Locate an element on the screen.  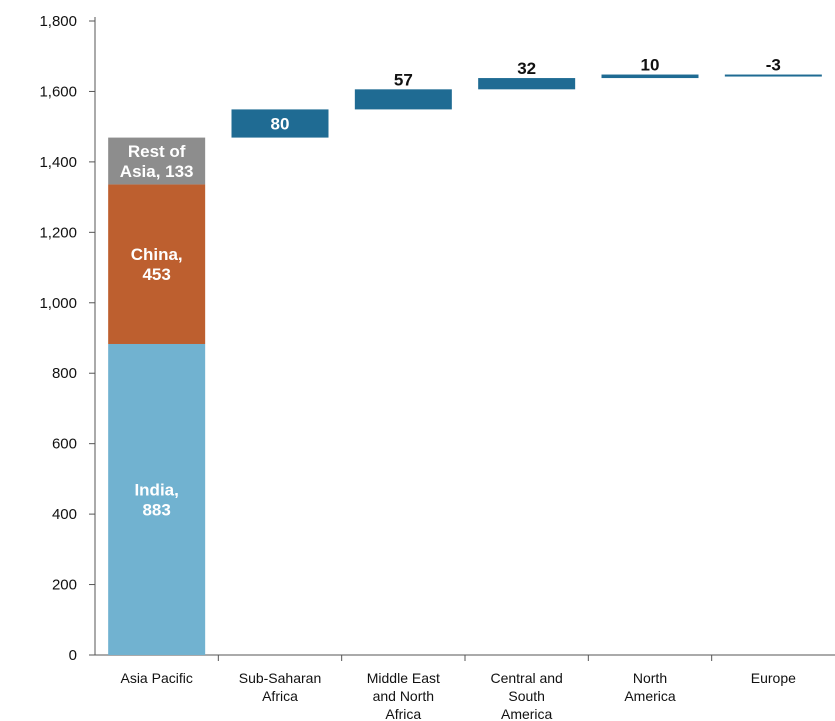
y-tick-label: 400 is located at coordinates (64, 514).